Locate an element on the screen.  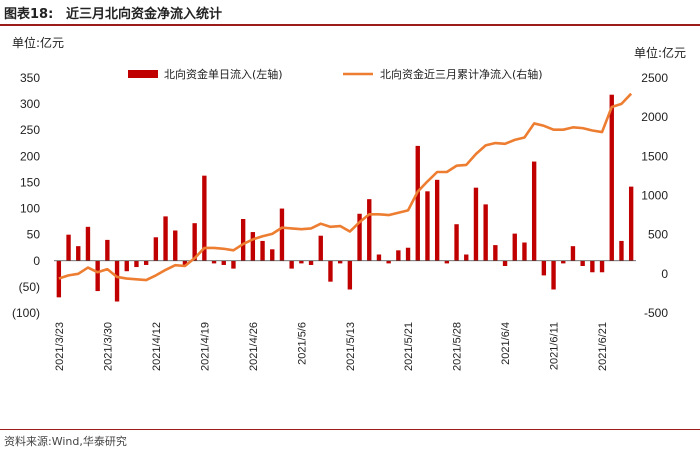
figure-label: 图表18: is located at coordinates (29, 14).